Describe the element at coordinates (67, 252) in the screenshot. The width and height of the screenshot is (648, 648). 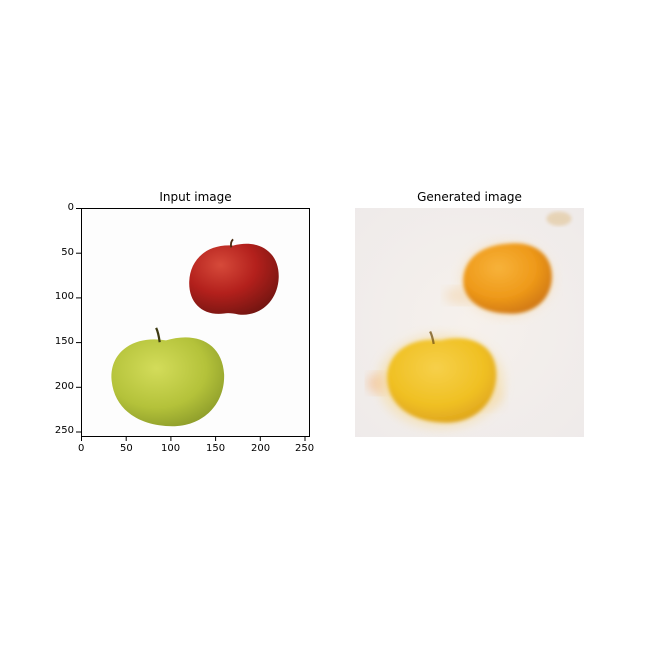
I see `y-tick-label: 50` at that location.